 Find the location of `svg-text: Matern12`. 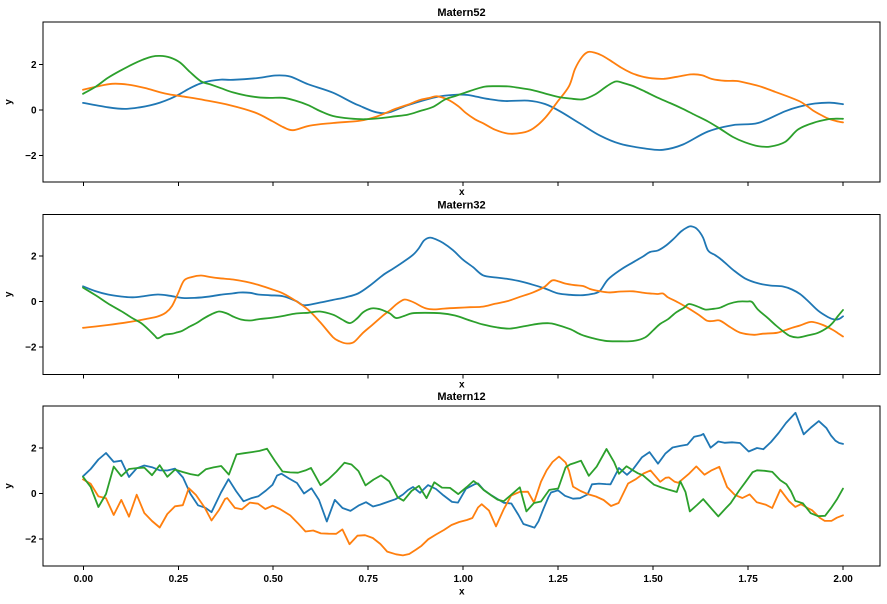

svg-text: Matern12 is located at coordinates (461, 397).